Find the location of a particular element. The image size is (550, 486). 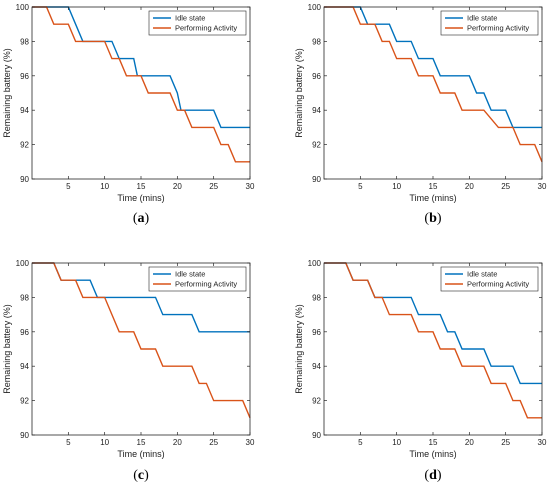

panel-letter: b is located at coordinates (433, 218).